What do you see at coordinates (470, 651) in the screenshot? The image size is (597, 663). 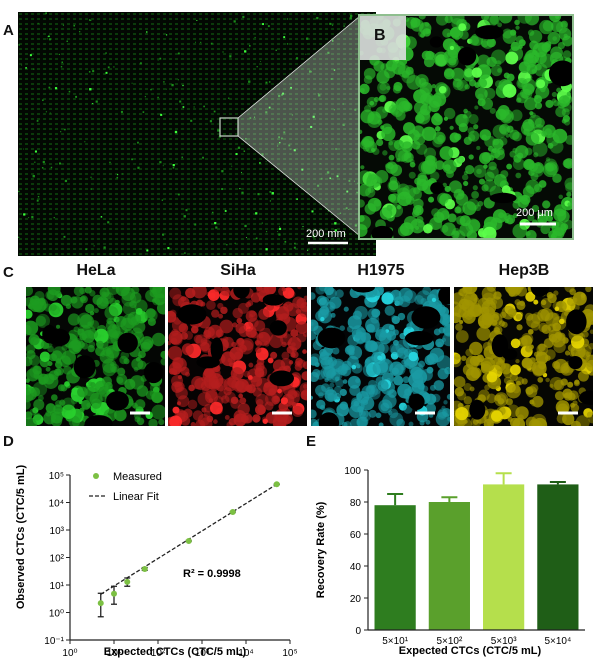 I see `e-xlabel: Expected CTCs (CTC/5 mL)` at bounding box center [470, 651].